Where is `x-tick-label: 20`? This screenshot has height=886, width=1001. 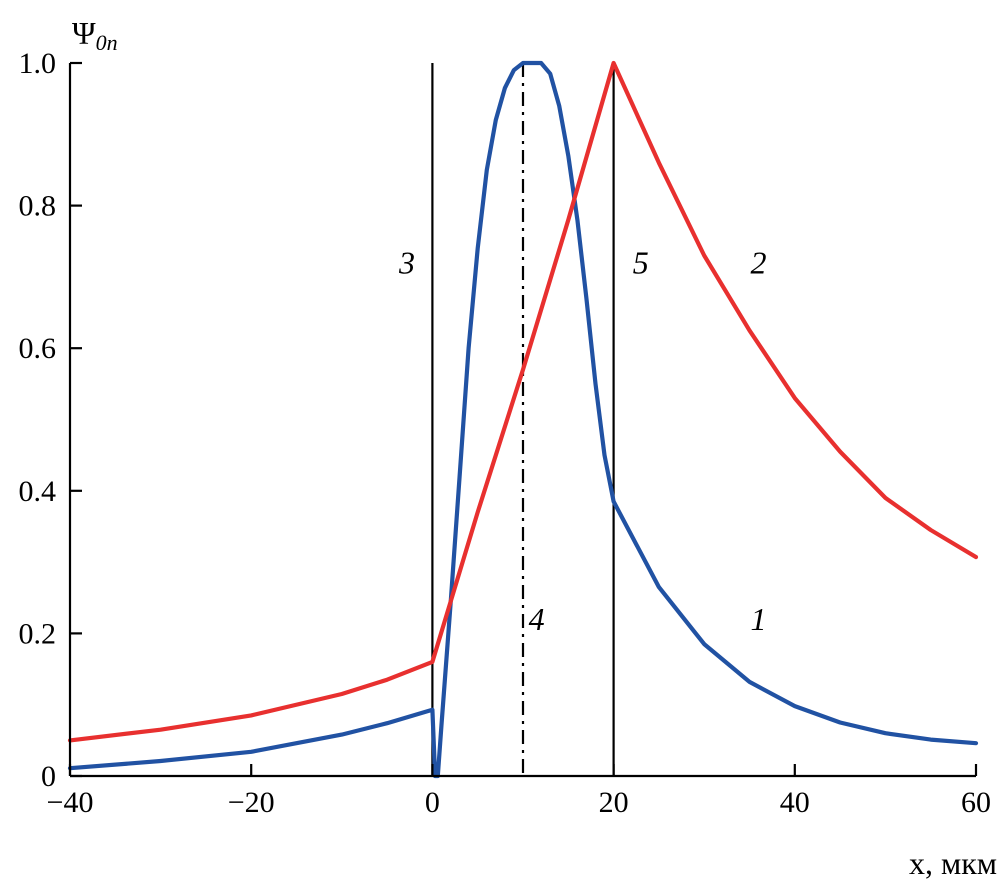 x-tick-label: 20 is located at coordinates (614, 802).